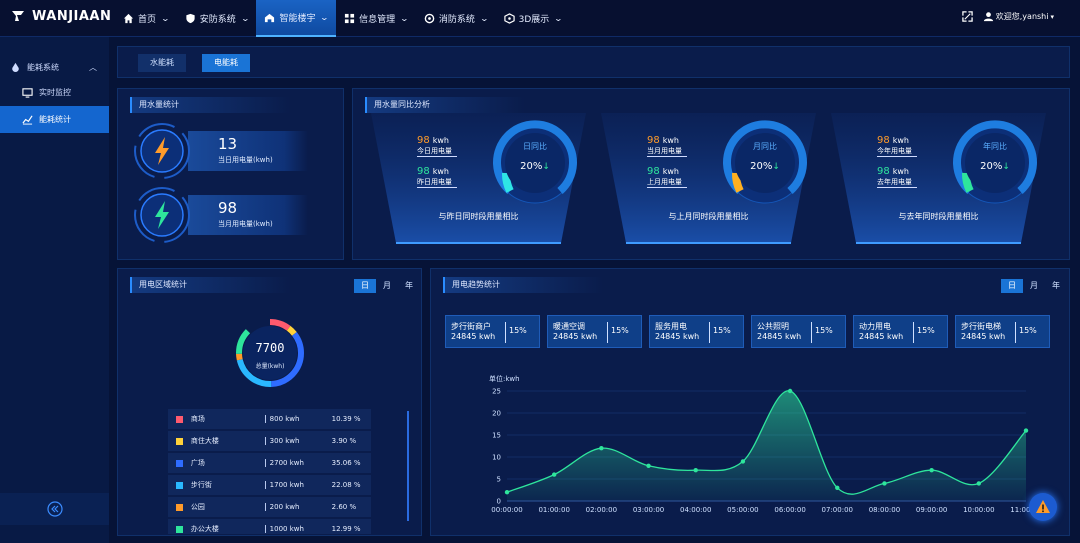 The width and height of the screenshot is (1080, 543). What do you see at coordinates (938, 216) in the screenshot?
I see `compare-footnote: 与去年同时段用量相比` at bounding box center [938, 216].